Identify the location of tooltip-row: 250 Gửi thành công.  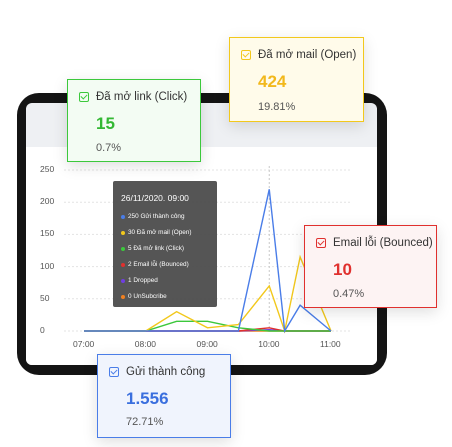
(153, 216).